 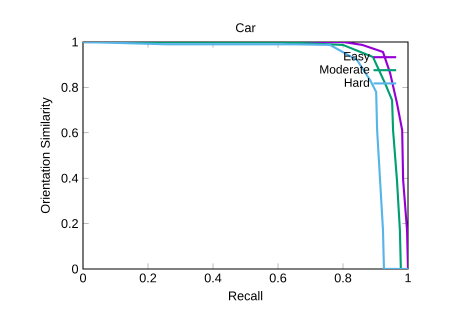 What do you see at coordinates (69, 223) in the screenshot?
I see `y-tick-label: 0.2` at bounding box center [69, 223].